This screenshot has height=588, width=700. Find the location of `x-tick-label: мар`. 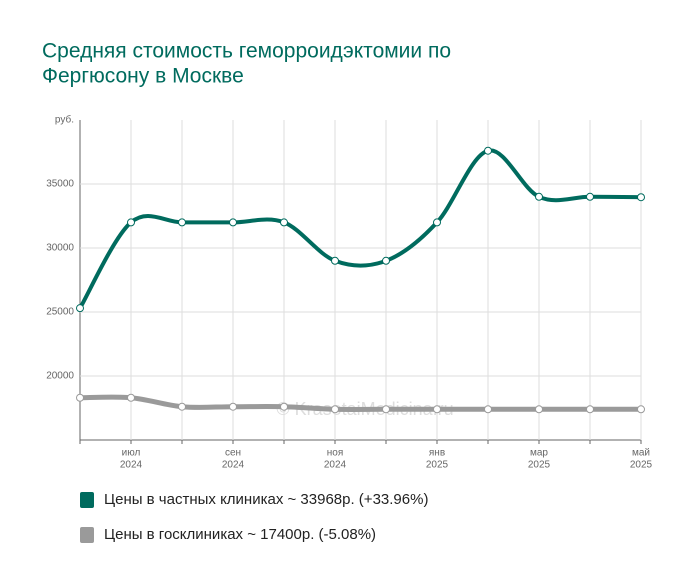

x-tick-label: мар is located at coordinates (539, 453).